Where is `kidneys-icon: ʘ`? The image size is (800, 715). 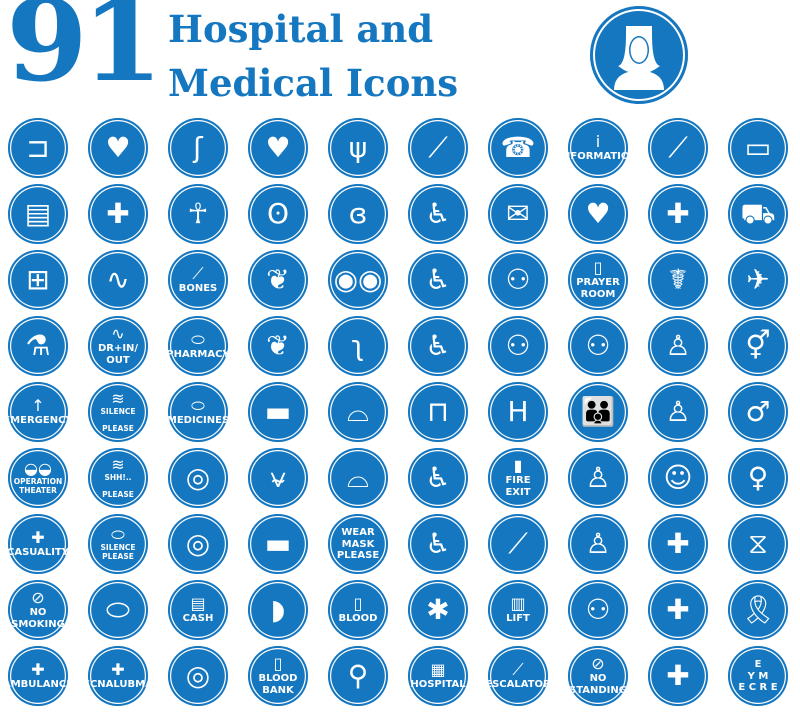
kidneys-icon: ʘ is located at coordinates (278, 214).